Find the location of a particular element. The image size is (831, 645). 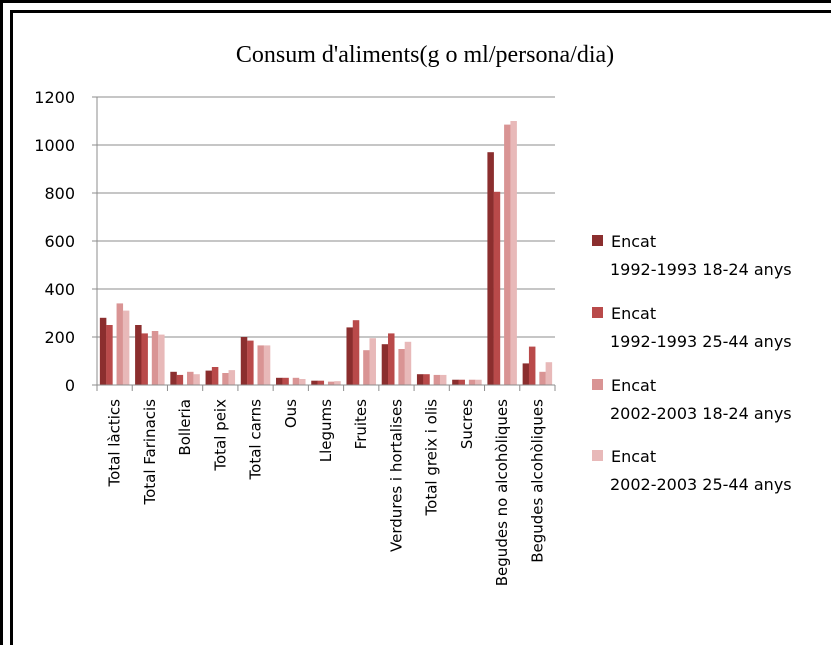

x-category-label: Total Farinacis is located at coordinates (150, 452).